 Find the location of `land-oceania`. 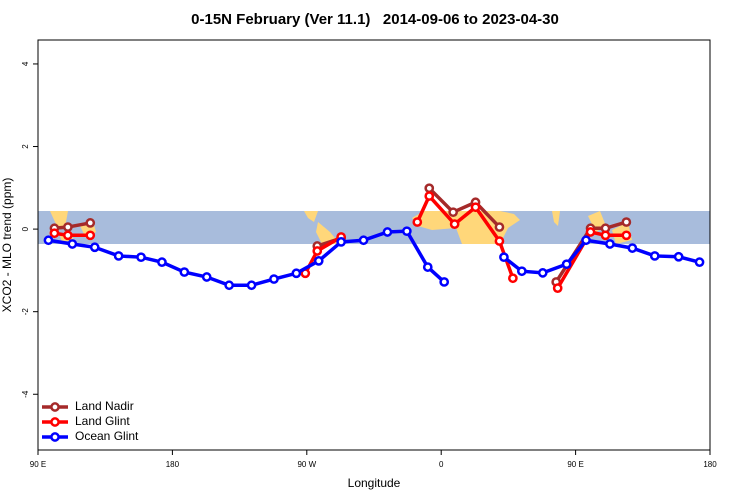

land-oceania is located at coordinates (592, 227).